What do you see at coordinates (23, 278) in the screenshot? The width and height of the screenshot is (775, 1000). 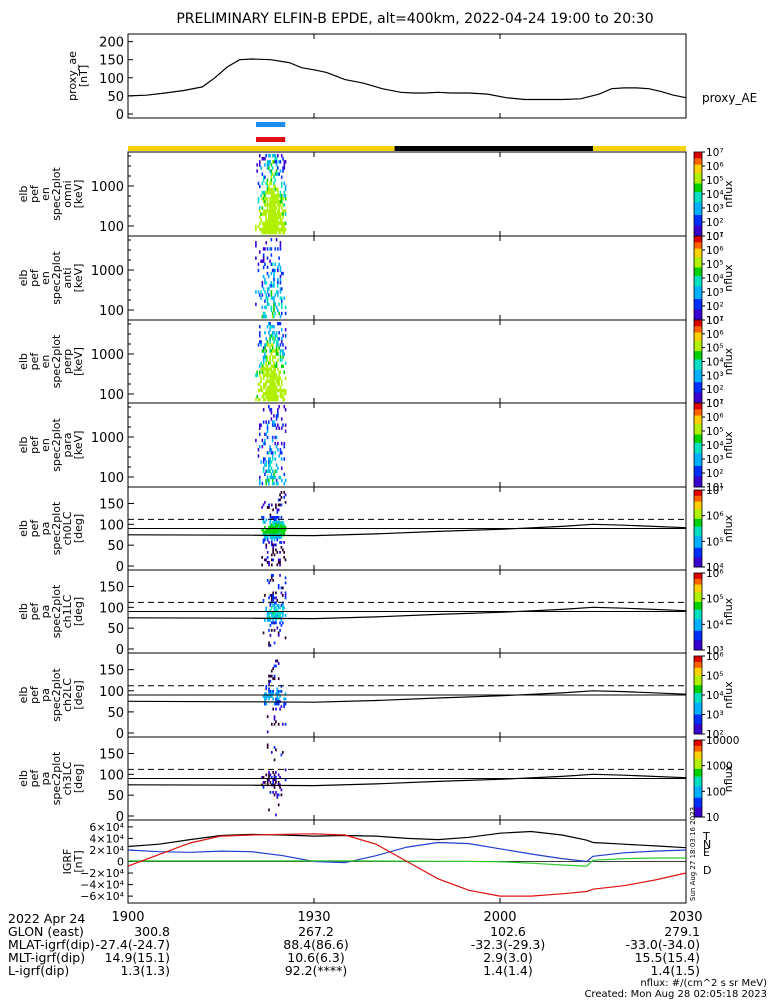 I see `energy-panel-ylabel-line: elb` at bounding box center [23, 278].